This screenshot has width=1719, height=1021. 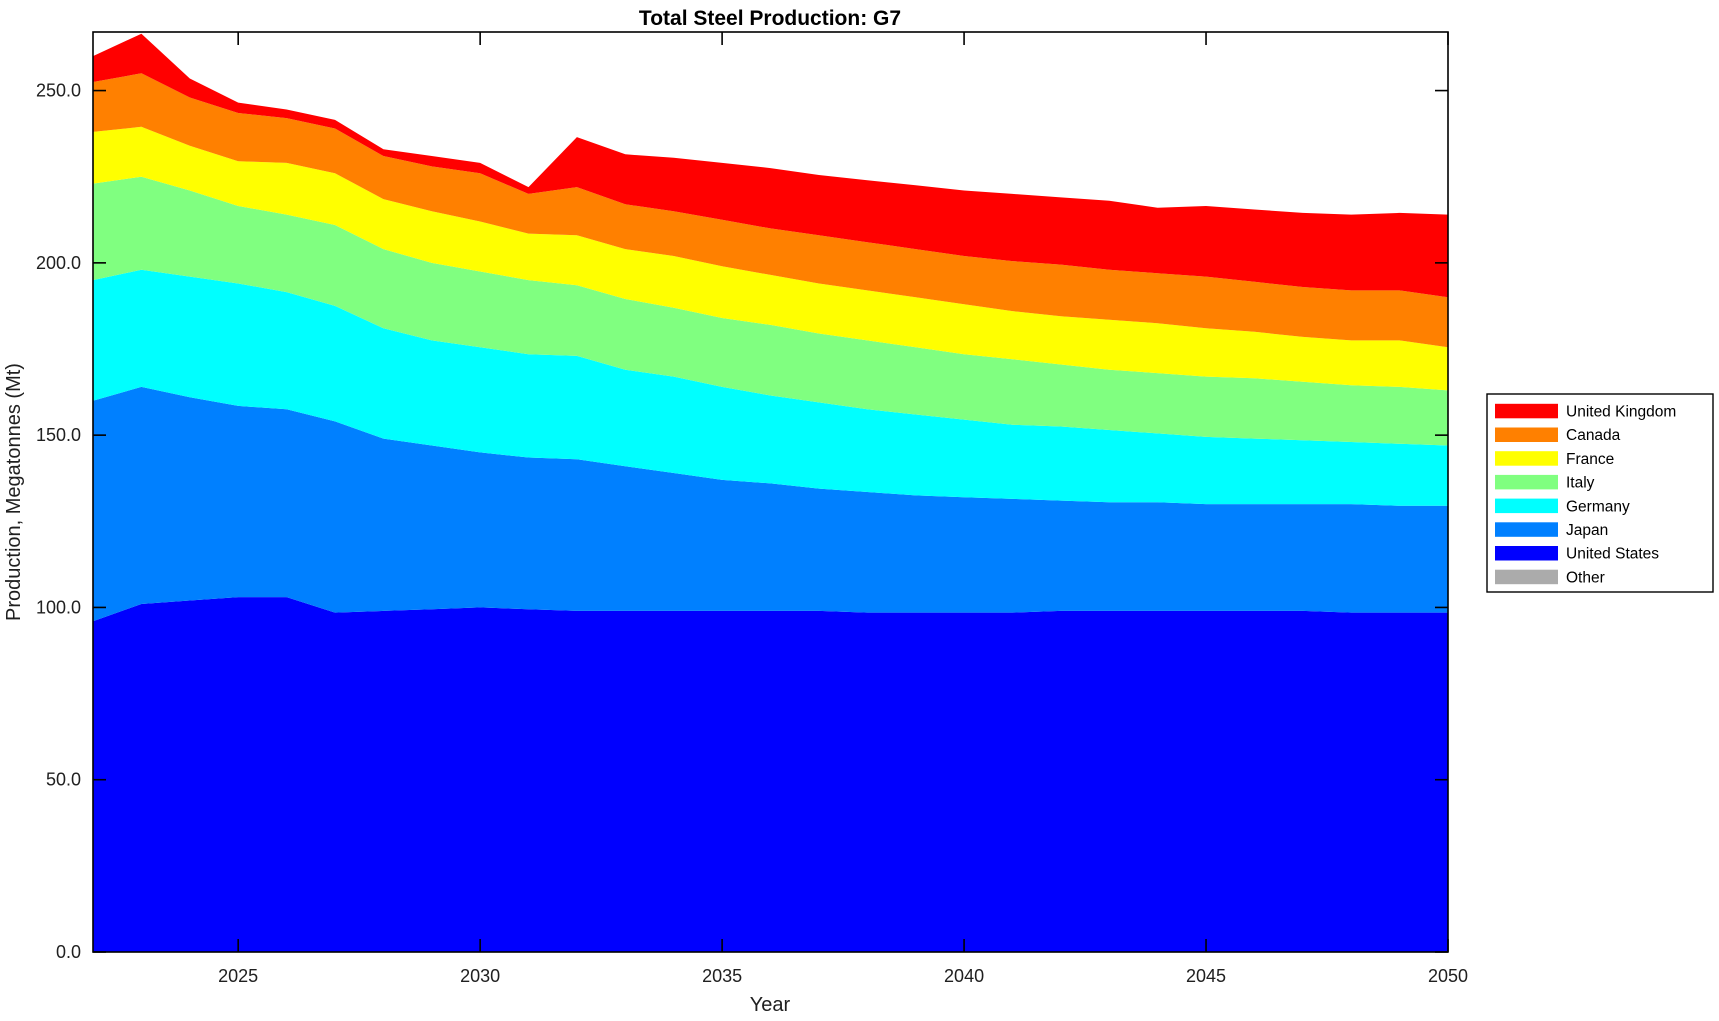 I want to click on legend-item-italy: Italy, so click(x=1545, y=483).